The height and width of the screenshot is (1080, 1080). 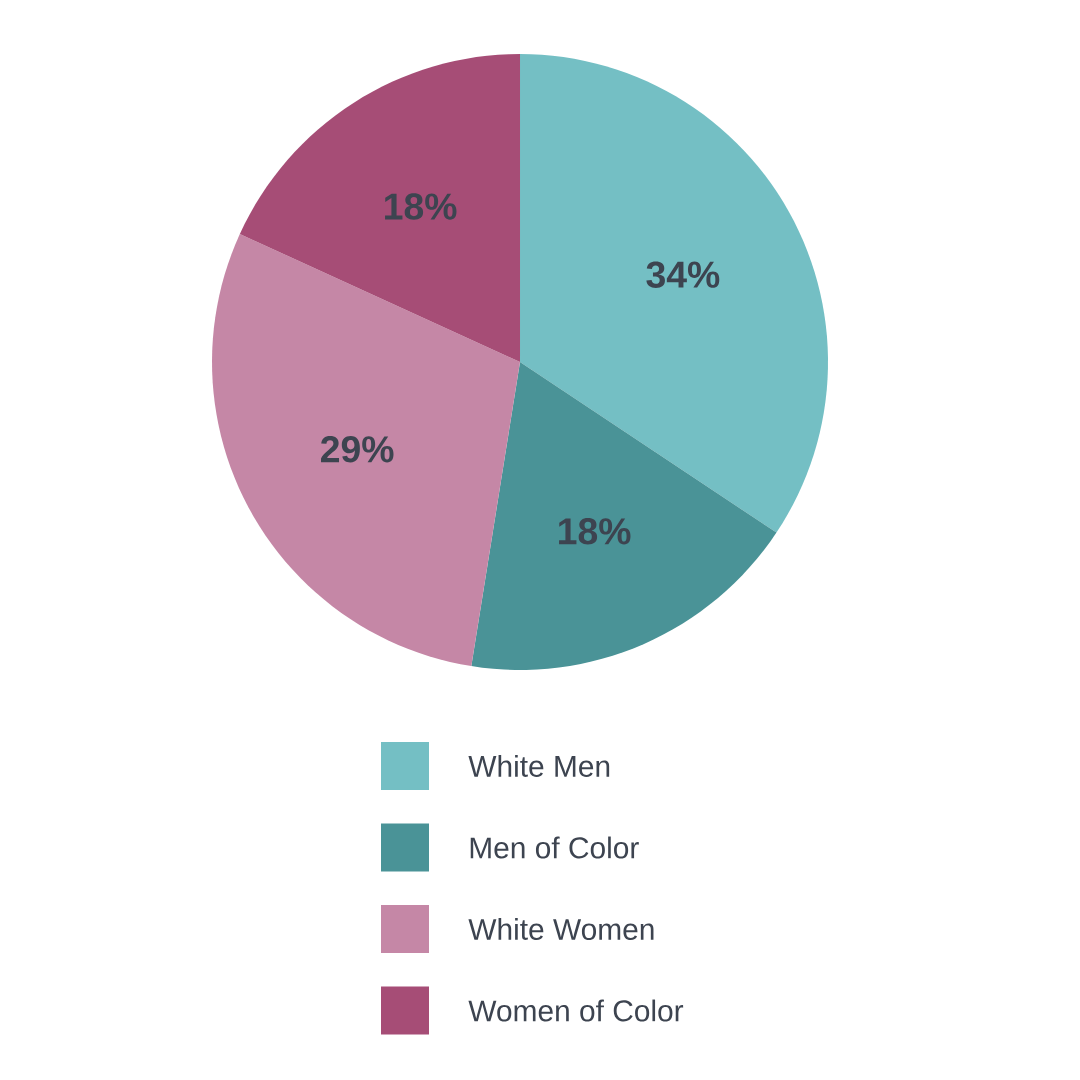 I want to click on legend-label: Women of Color, so click(x=576, y=1010).